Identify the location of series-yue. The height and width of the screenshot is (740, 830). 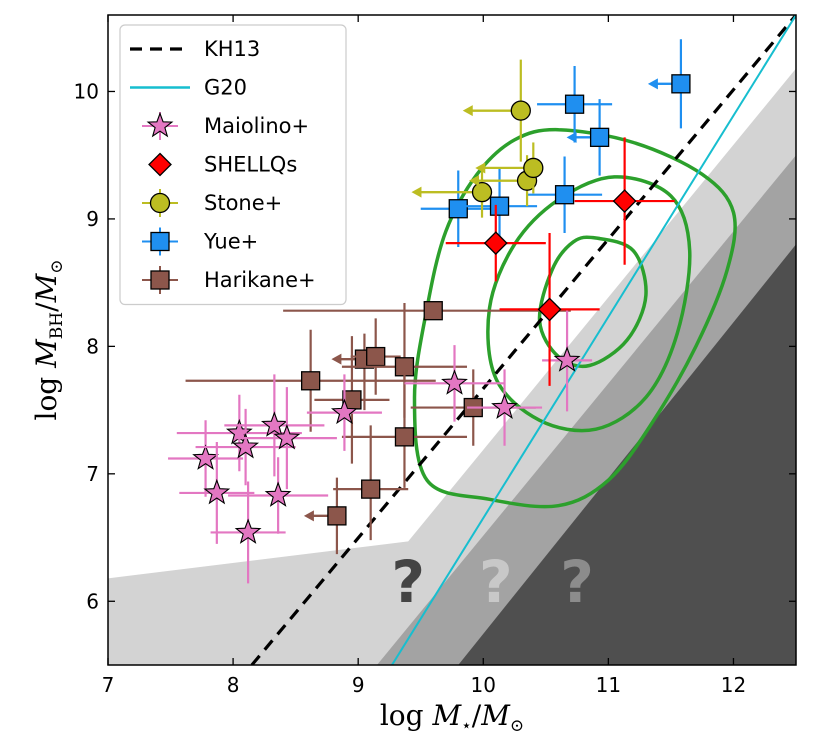
(555, 143).